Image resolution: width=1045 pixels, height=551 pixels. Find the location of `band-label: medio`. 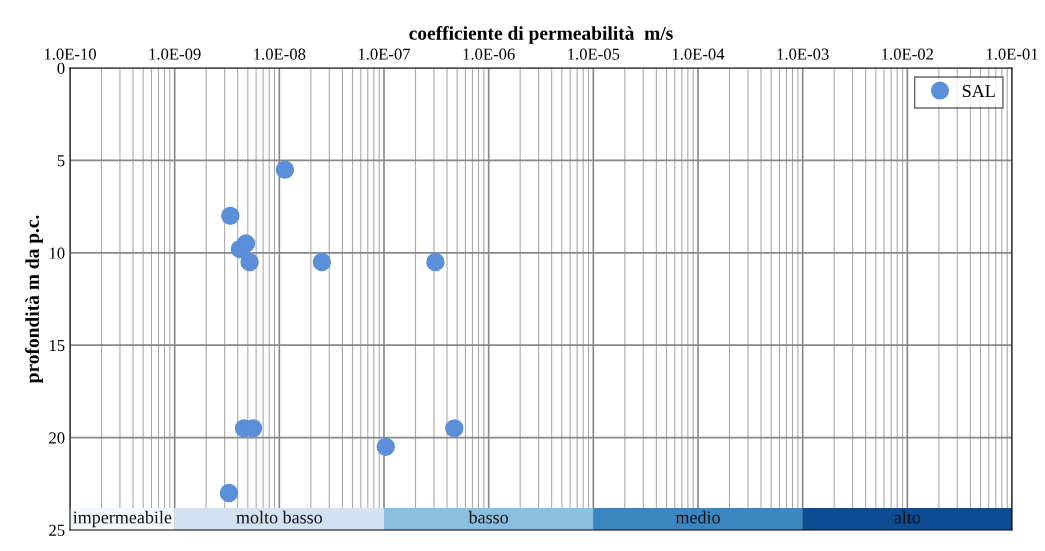

band-label: medio is located at coordinates (697, 517).